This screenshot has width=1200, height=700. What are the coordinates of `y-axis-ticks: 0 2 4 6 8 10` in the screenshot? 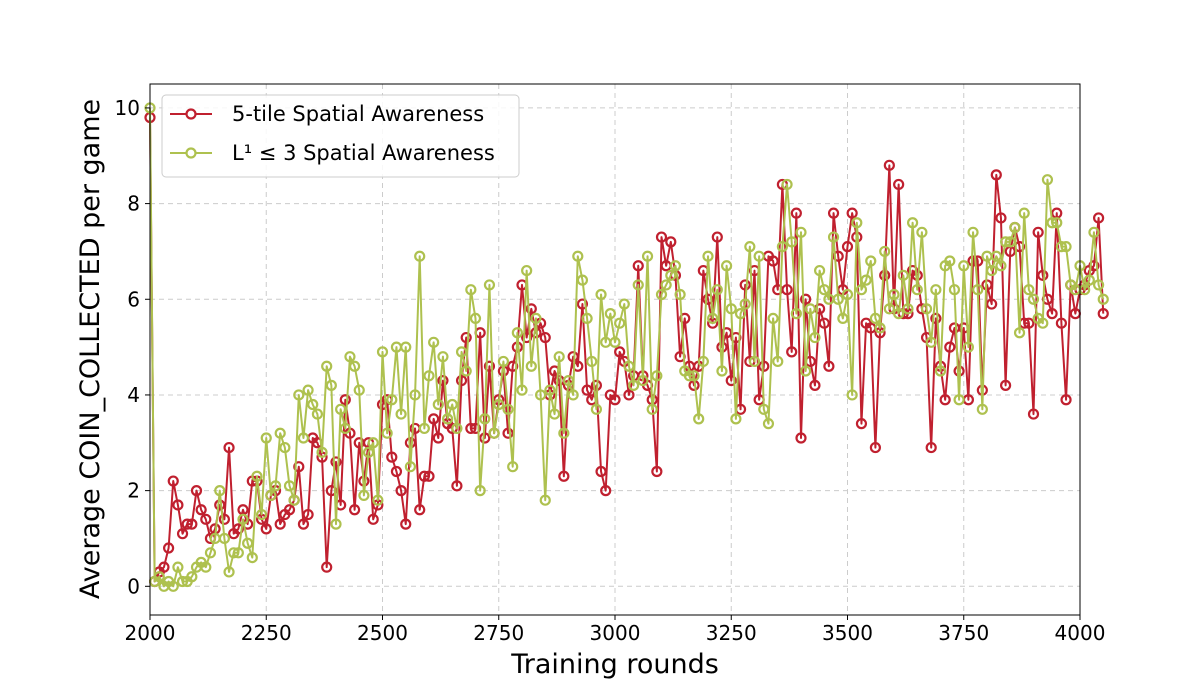 It's located at (132, 347).